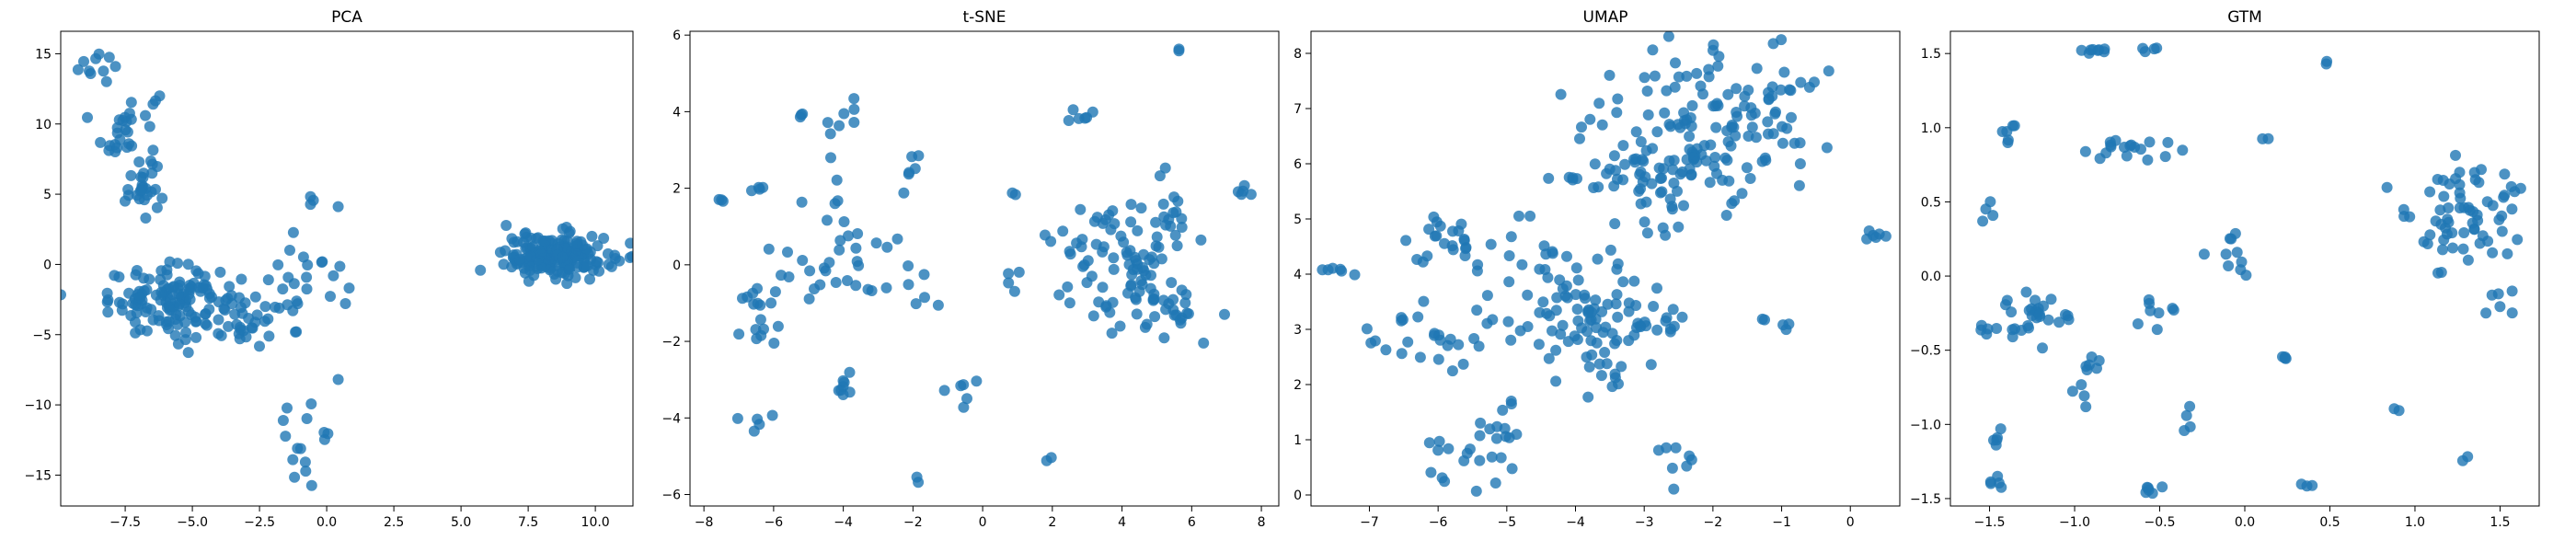  I want to click on x-tick-label: −7.5, so click(125, 522).